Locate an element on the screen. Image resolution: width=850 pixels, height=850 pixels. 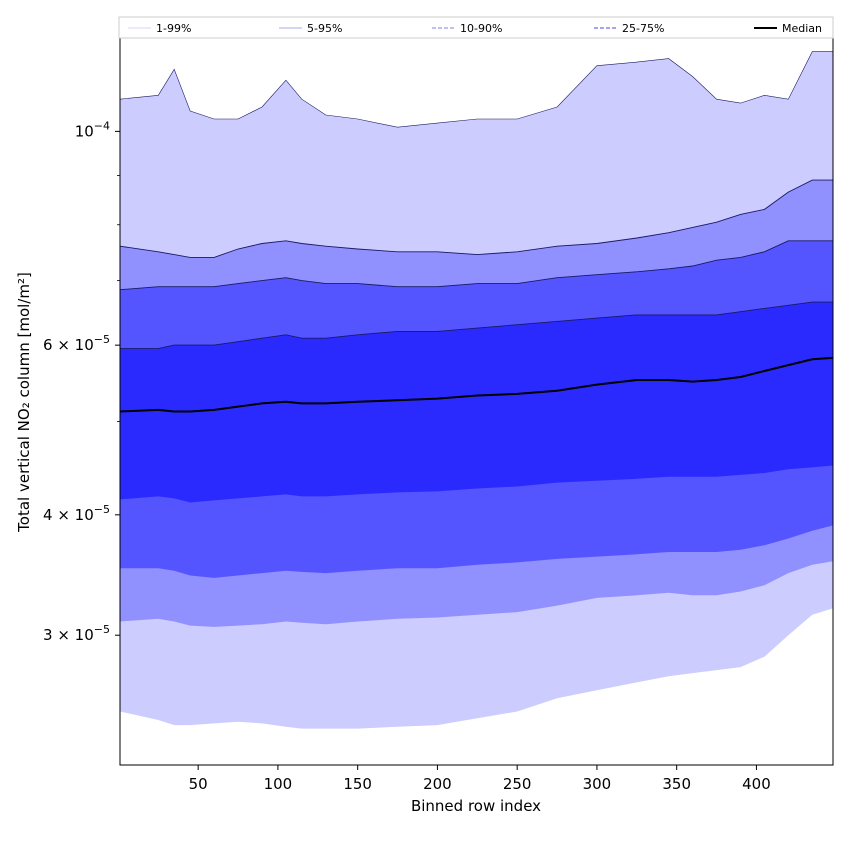
legend-label: 25-75% is located at coordinates (643, 28).